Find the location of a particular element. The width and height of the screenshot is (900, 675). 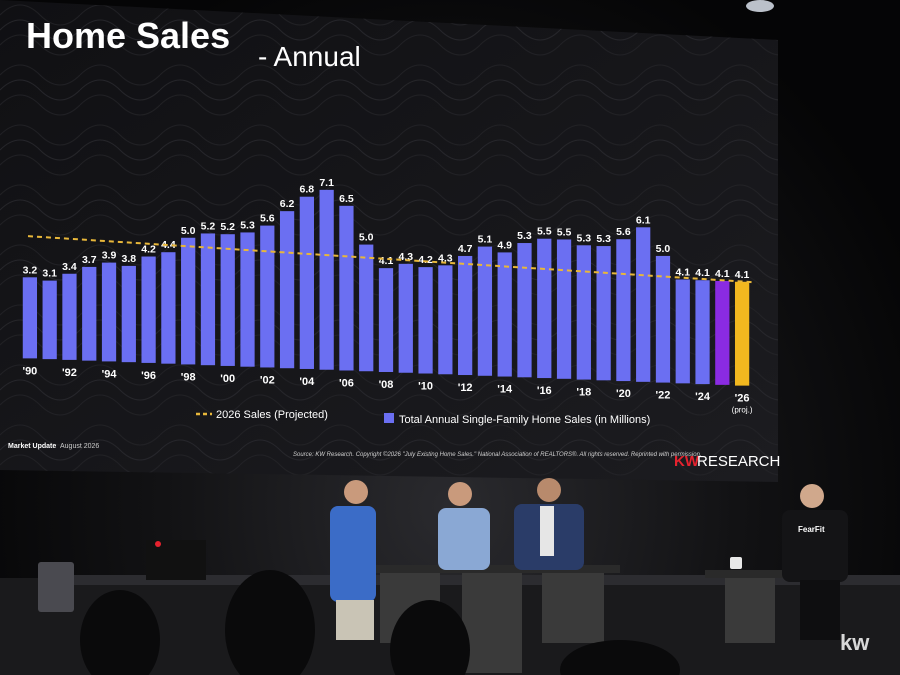

brand-research: RESEARCH is located at coordinates (738, 461).